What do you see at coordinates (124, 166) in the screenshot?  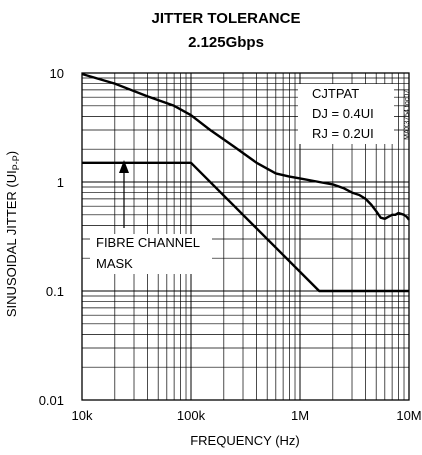 I see `mask-arrow-head` at bounding box center [124, 166].